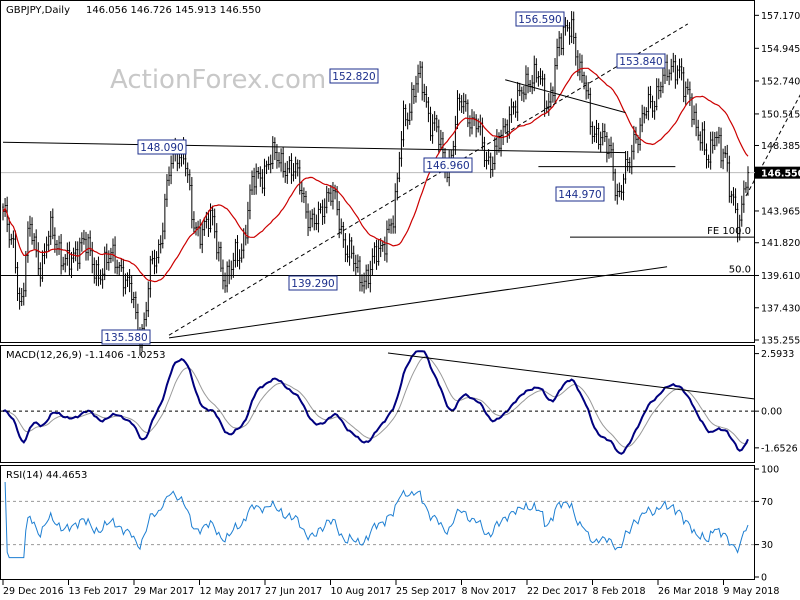 The height and width of the screenshot is (600, 800). Describe the element at coordinates (378, 382) in the screenshot. I see `macd-trendline` at that location.